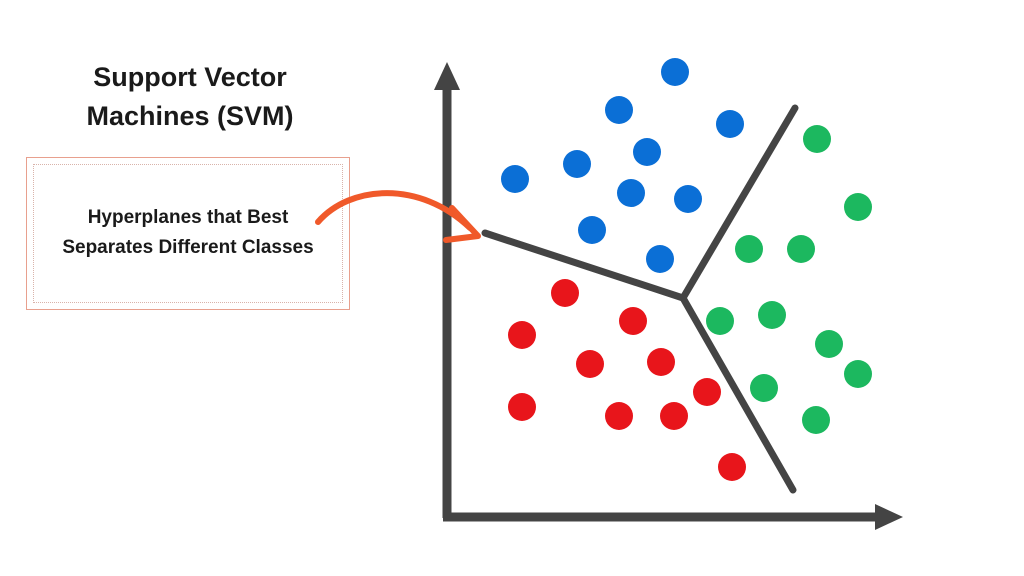  I want to click on y-axis-arrowhead, so click(447, 76).